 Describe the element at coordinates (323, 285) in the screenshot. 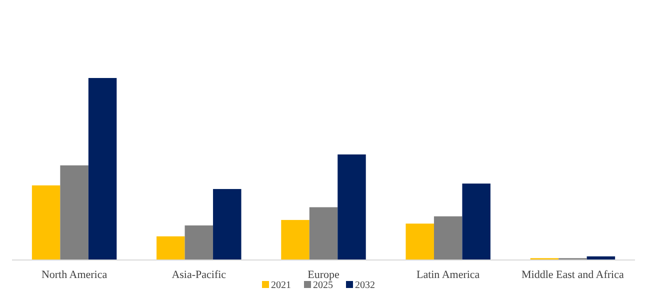

I see `legend-label: 2025` at that location.